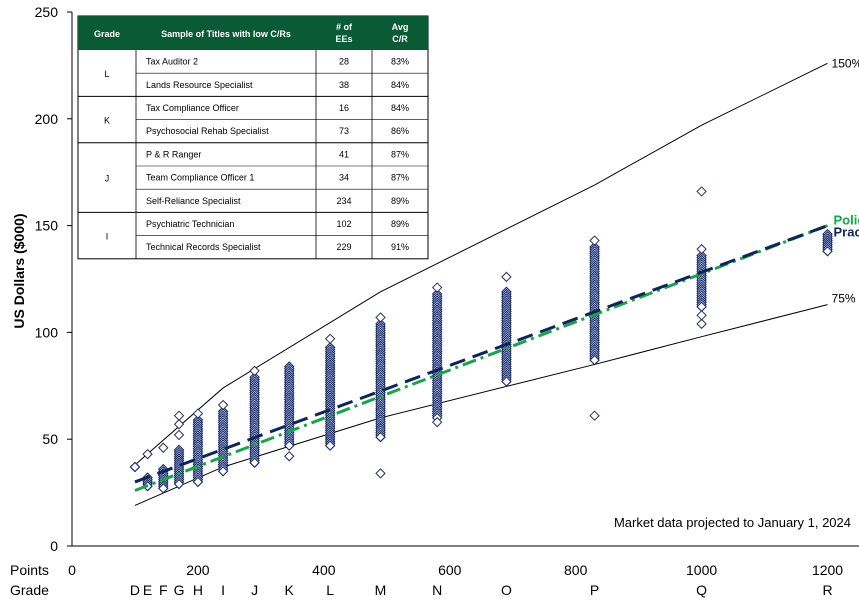  What do you see at coordinates (107, 121) in the screenshot?
I see `table-grade-cell: K` at bounding box center [107, 121].